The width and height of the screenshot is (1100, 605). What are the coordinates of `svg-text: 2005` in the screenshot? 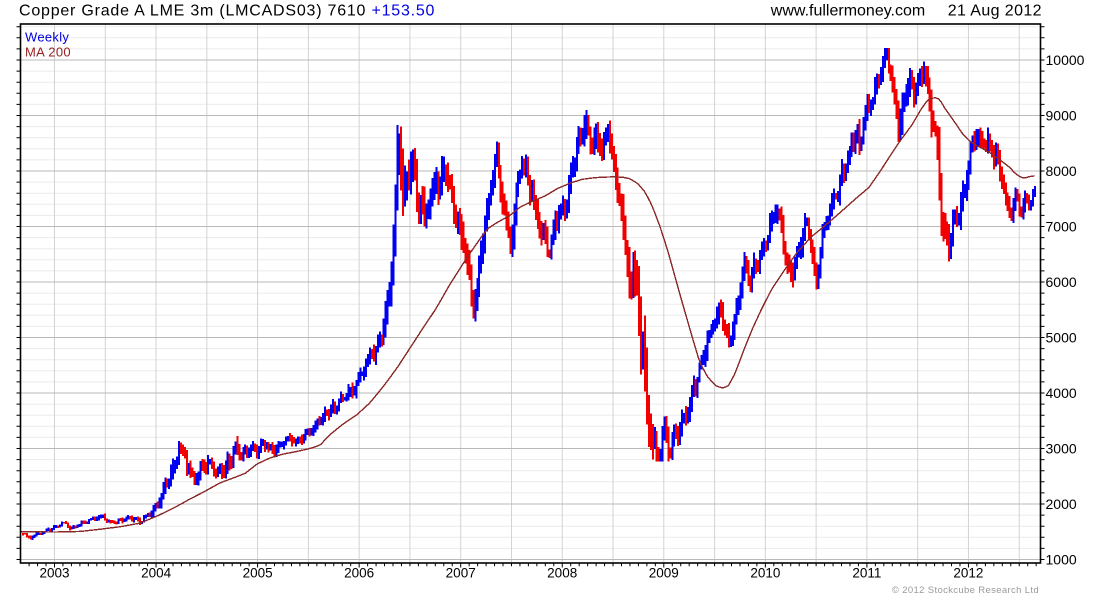 It's located at (258, 573).